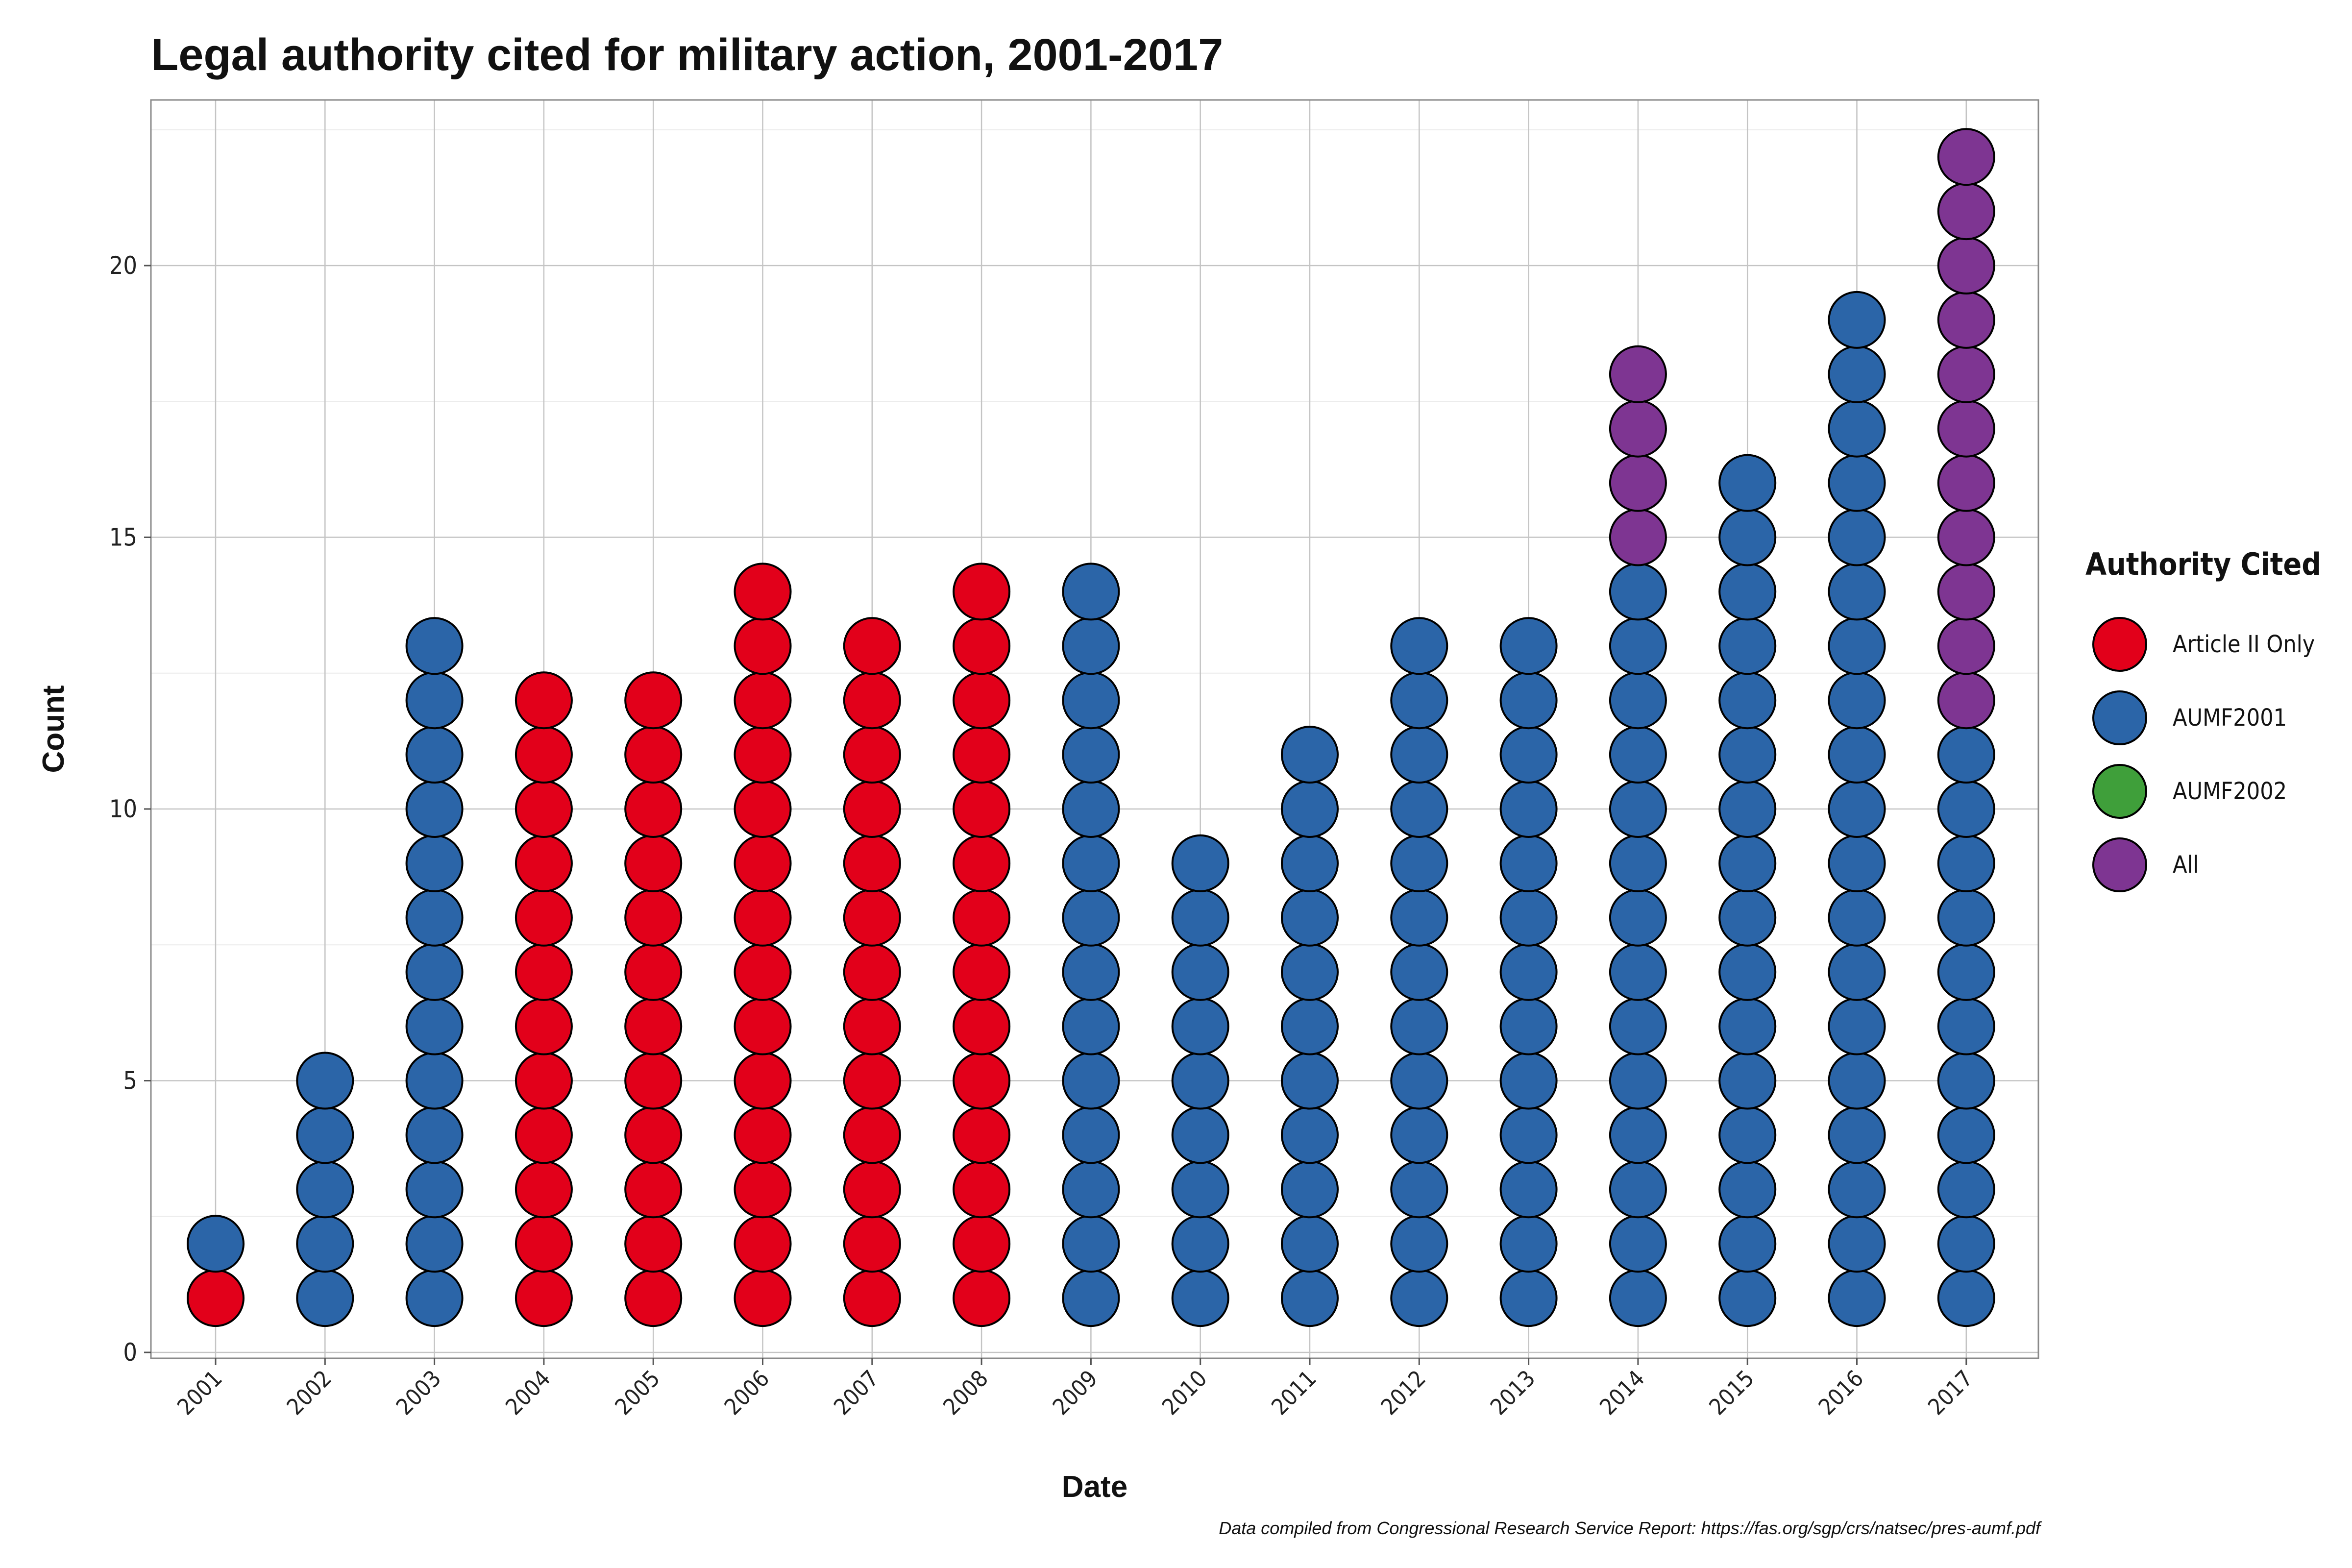 This screenshot has width=2352, height=1568. I want to click on x-tick-label: 2004, so click(528, 1393).